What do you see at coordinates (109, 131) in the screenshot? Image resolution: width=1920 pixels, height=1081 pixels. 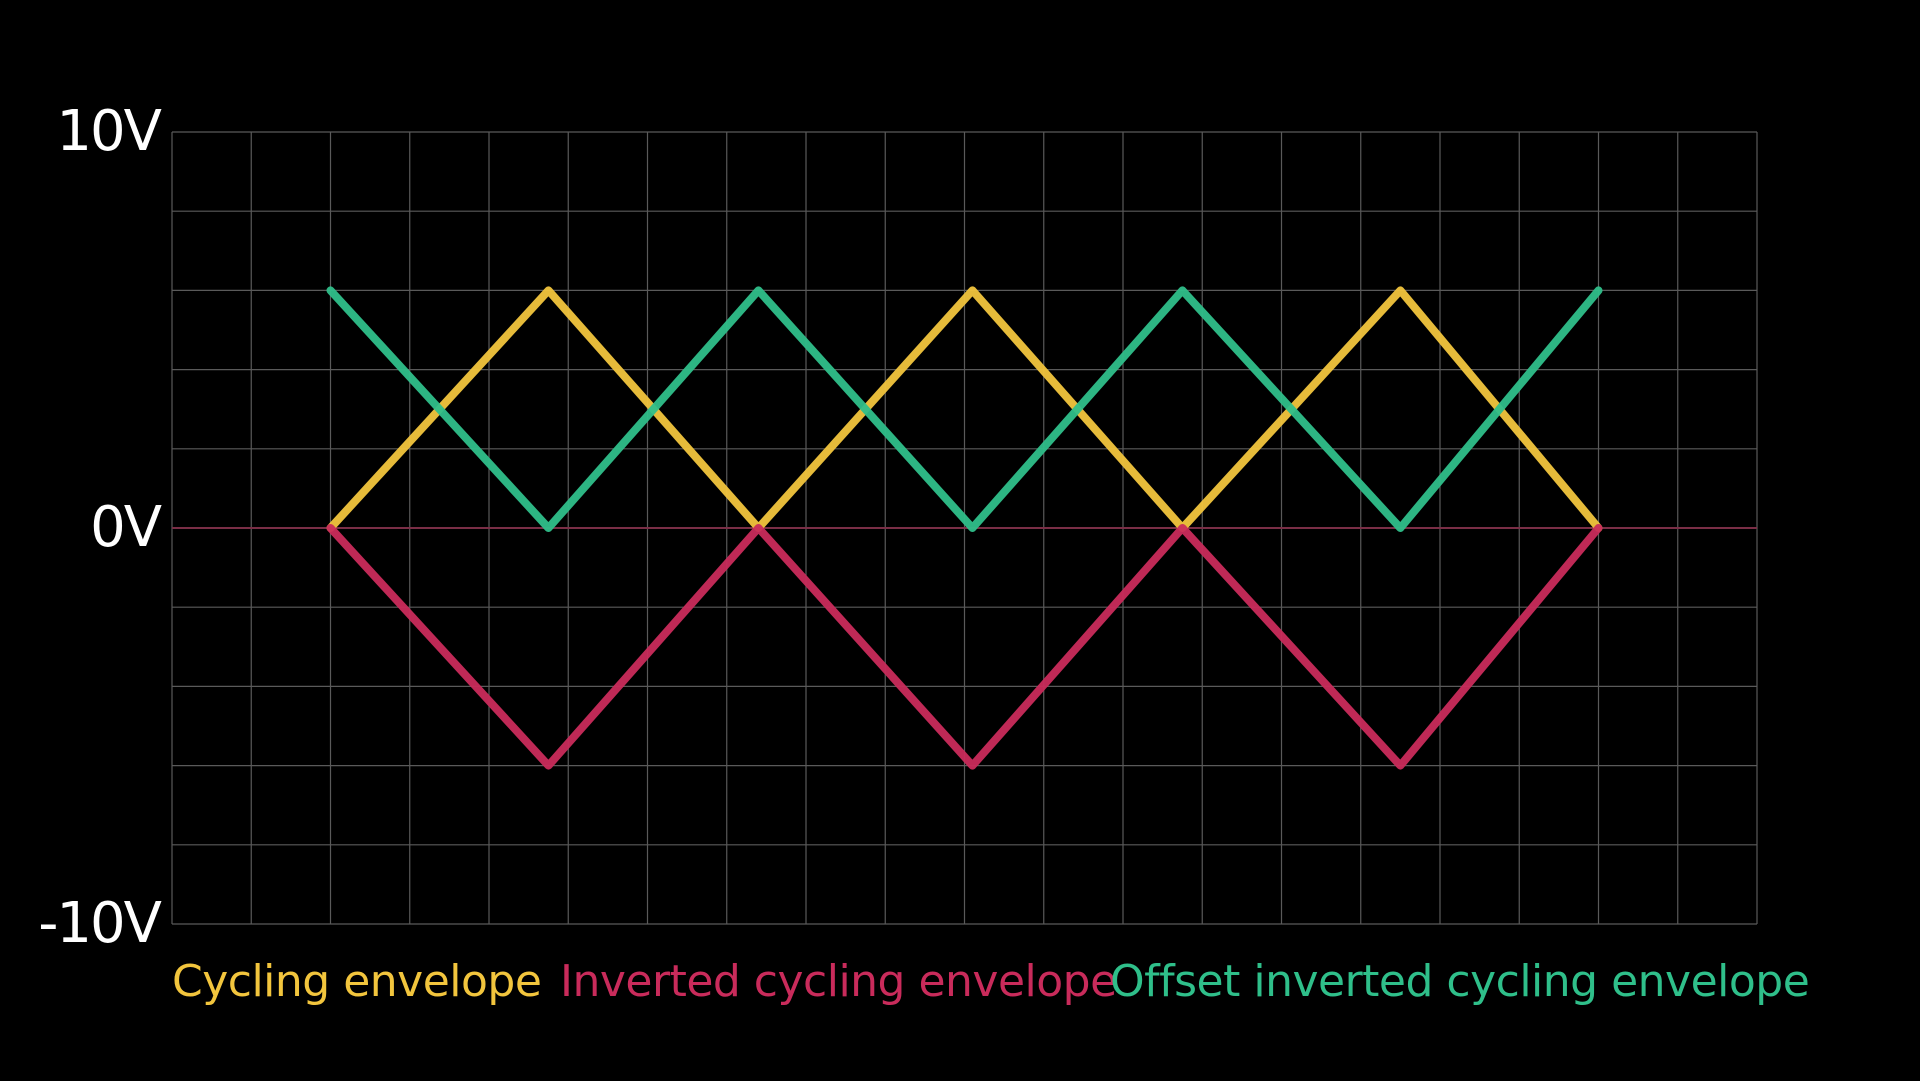 I see `y-tick-label-10v: 10V` at bounding box center [109, 131].